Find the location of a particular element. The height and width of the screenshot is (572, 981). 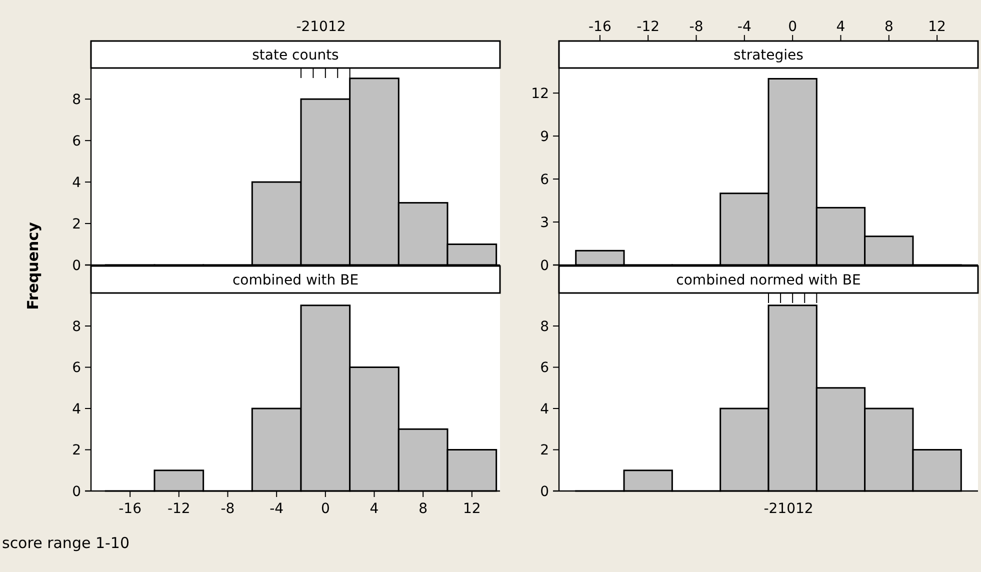

y-tick-label: 9 is located at coordinates (544, 136).